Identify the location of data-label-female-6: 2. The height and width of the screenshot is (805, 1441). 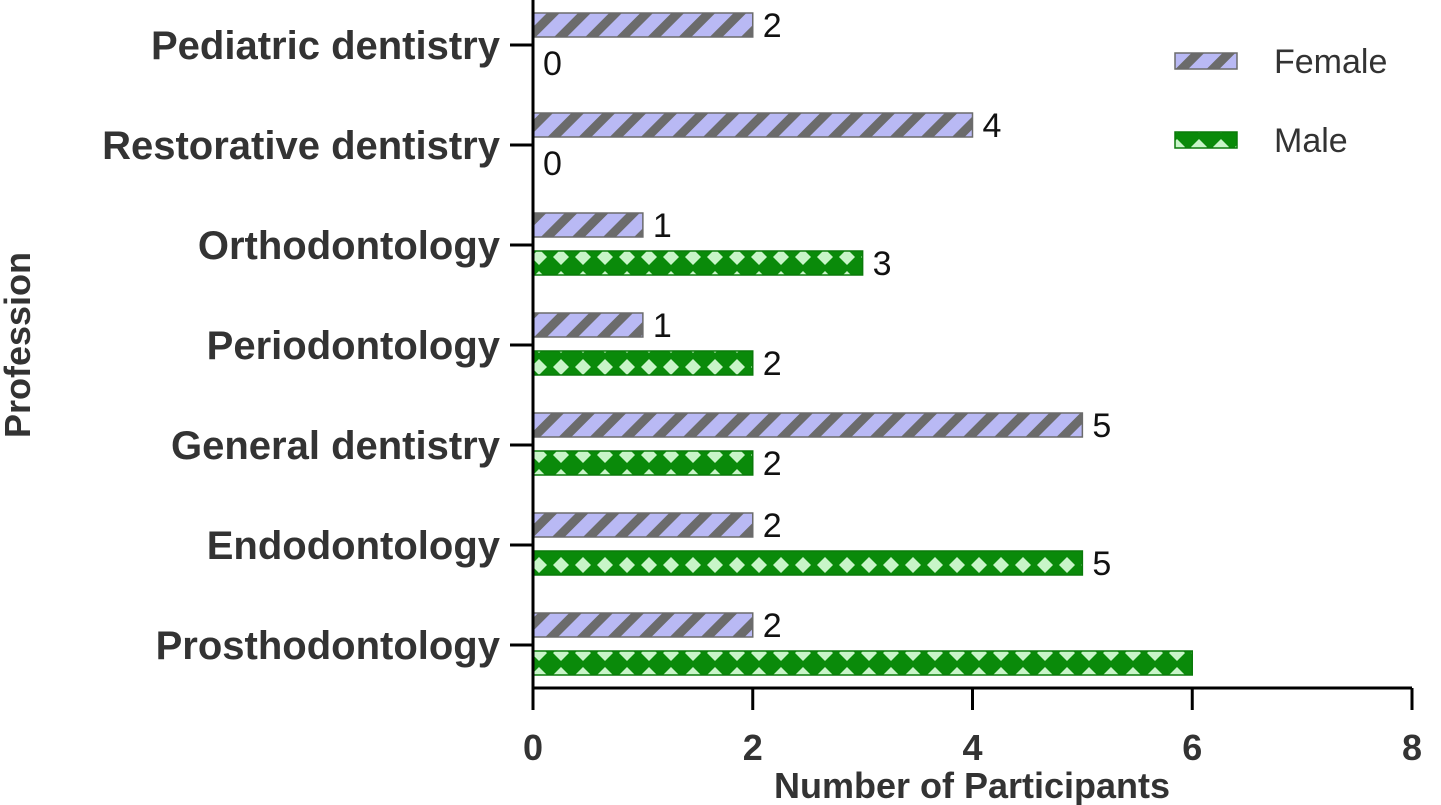
(772, 526).